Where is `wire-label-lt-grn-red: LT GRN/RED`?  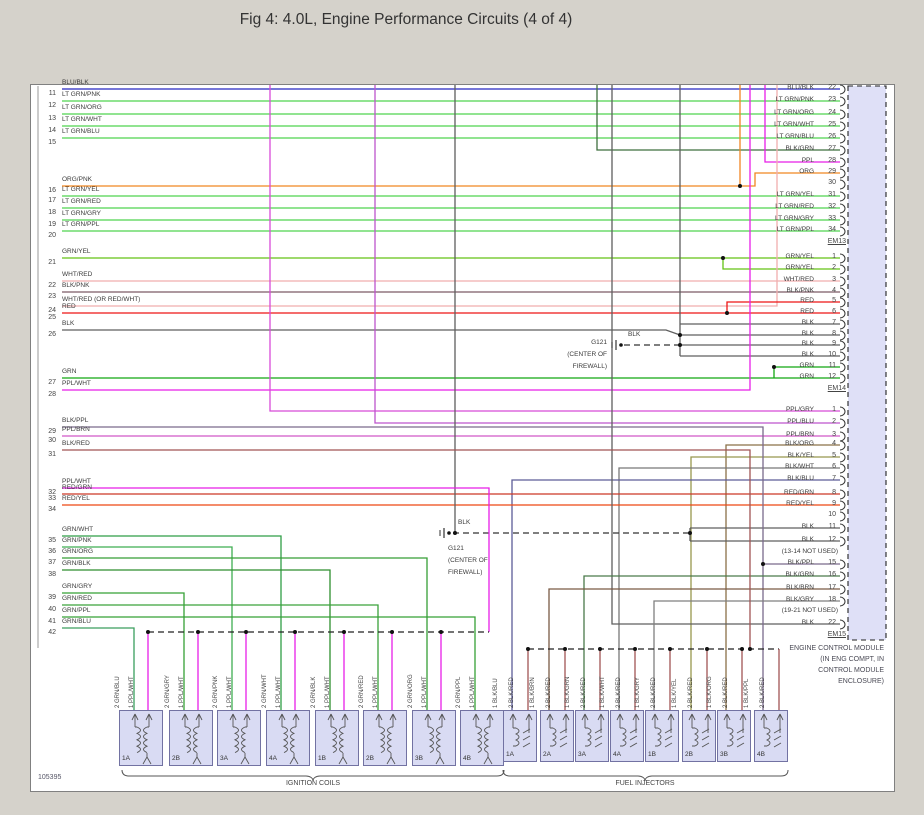 wire-label-lt-grn-red: LT GRN/RED is located at coordinates (81, 201).